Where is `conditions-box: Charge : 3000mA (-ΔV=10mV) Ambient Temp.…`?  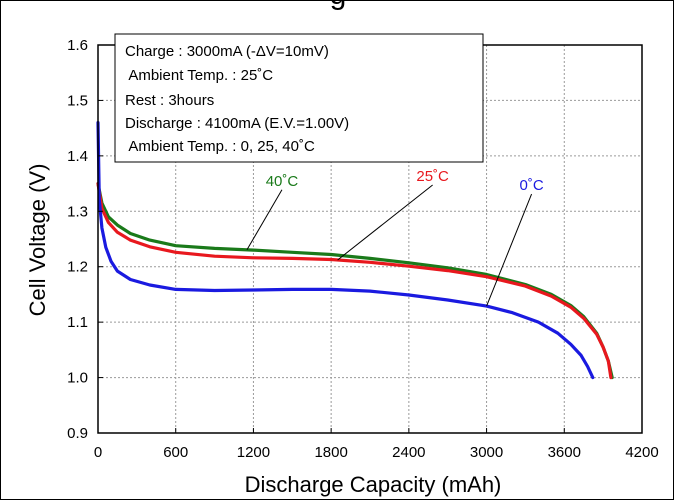
conditions-box: Charge : 3000mA (-ΔV=10mV) Ambient Temp.… is located at coordinates (299, 98).